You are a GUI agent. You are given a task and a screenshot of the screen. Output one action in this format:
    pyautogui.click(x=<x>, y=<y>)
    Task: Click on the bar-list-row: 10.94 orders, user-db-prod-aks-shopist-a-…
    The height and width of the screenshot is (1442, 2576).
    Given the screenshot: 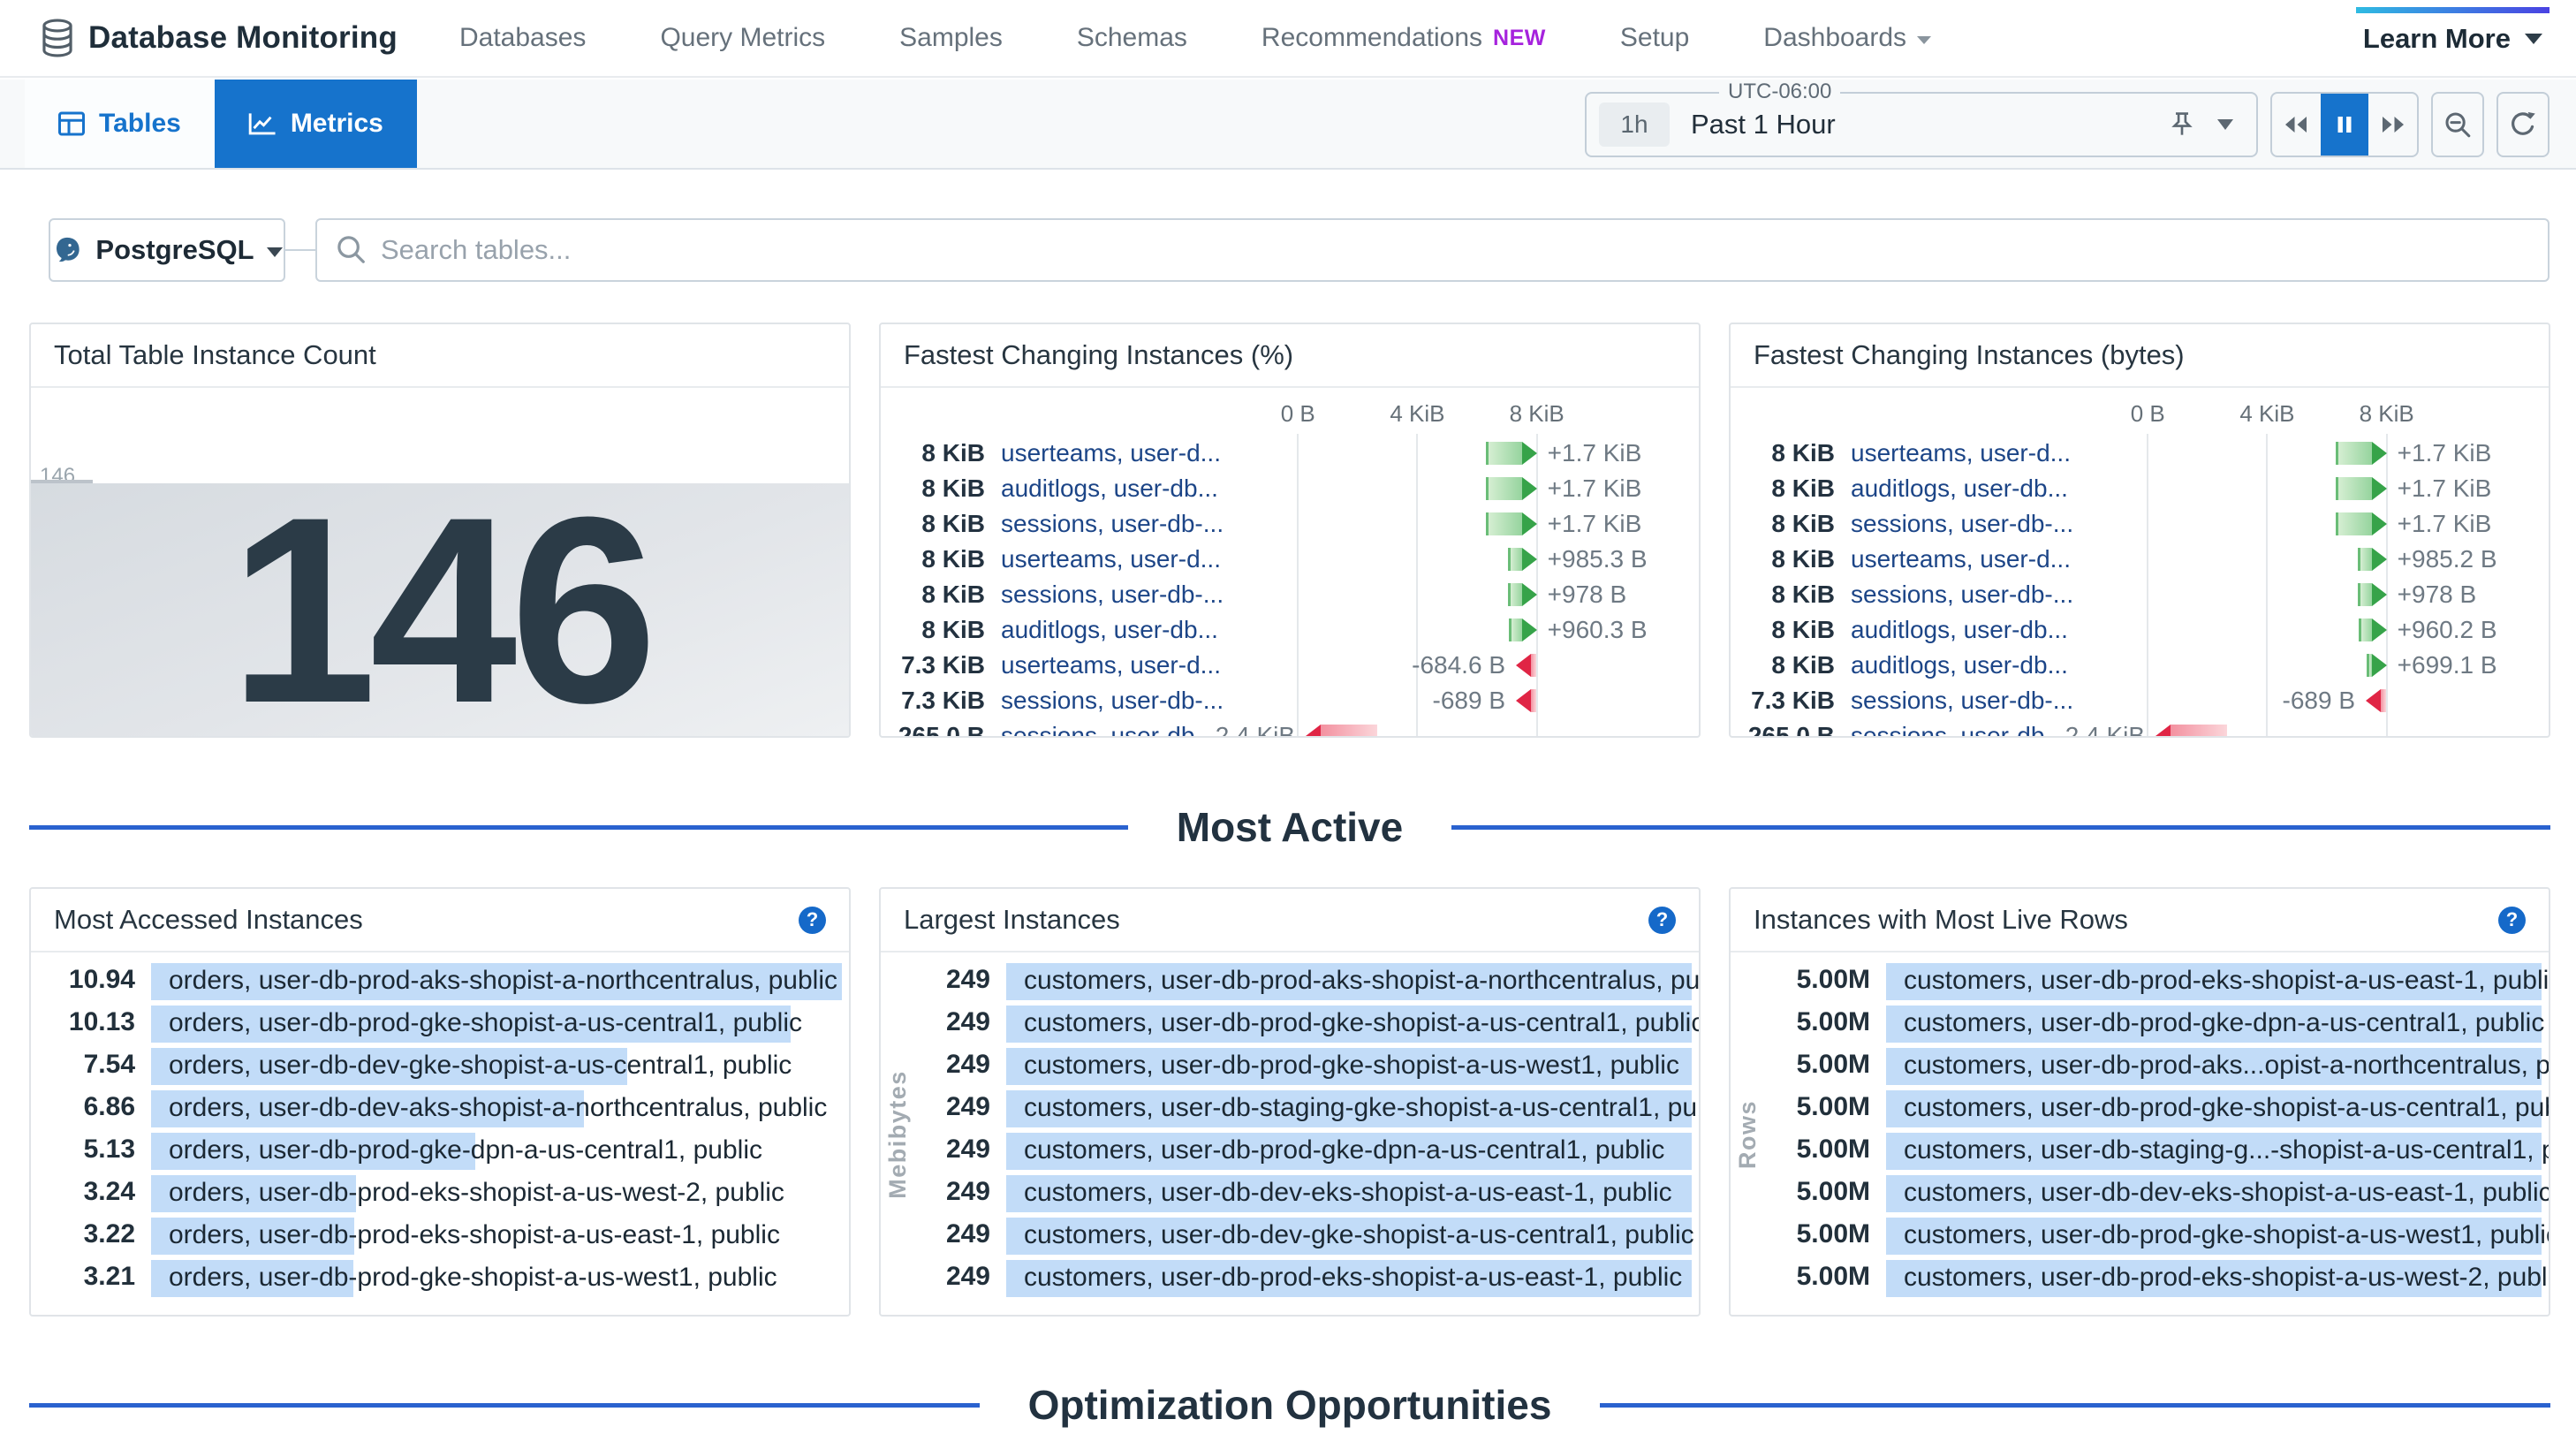 What is the action you would take?
    pyautogui.click(x=440, y=982)
    